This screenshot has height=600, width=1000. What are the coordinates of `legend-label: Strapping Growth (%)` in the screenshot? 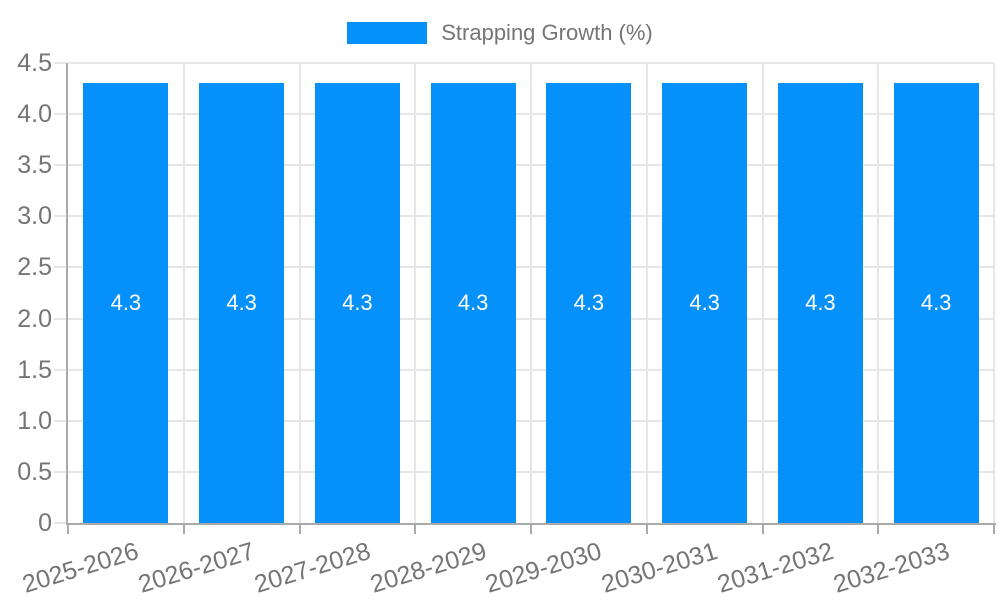 It's located at (547, 32).